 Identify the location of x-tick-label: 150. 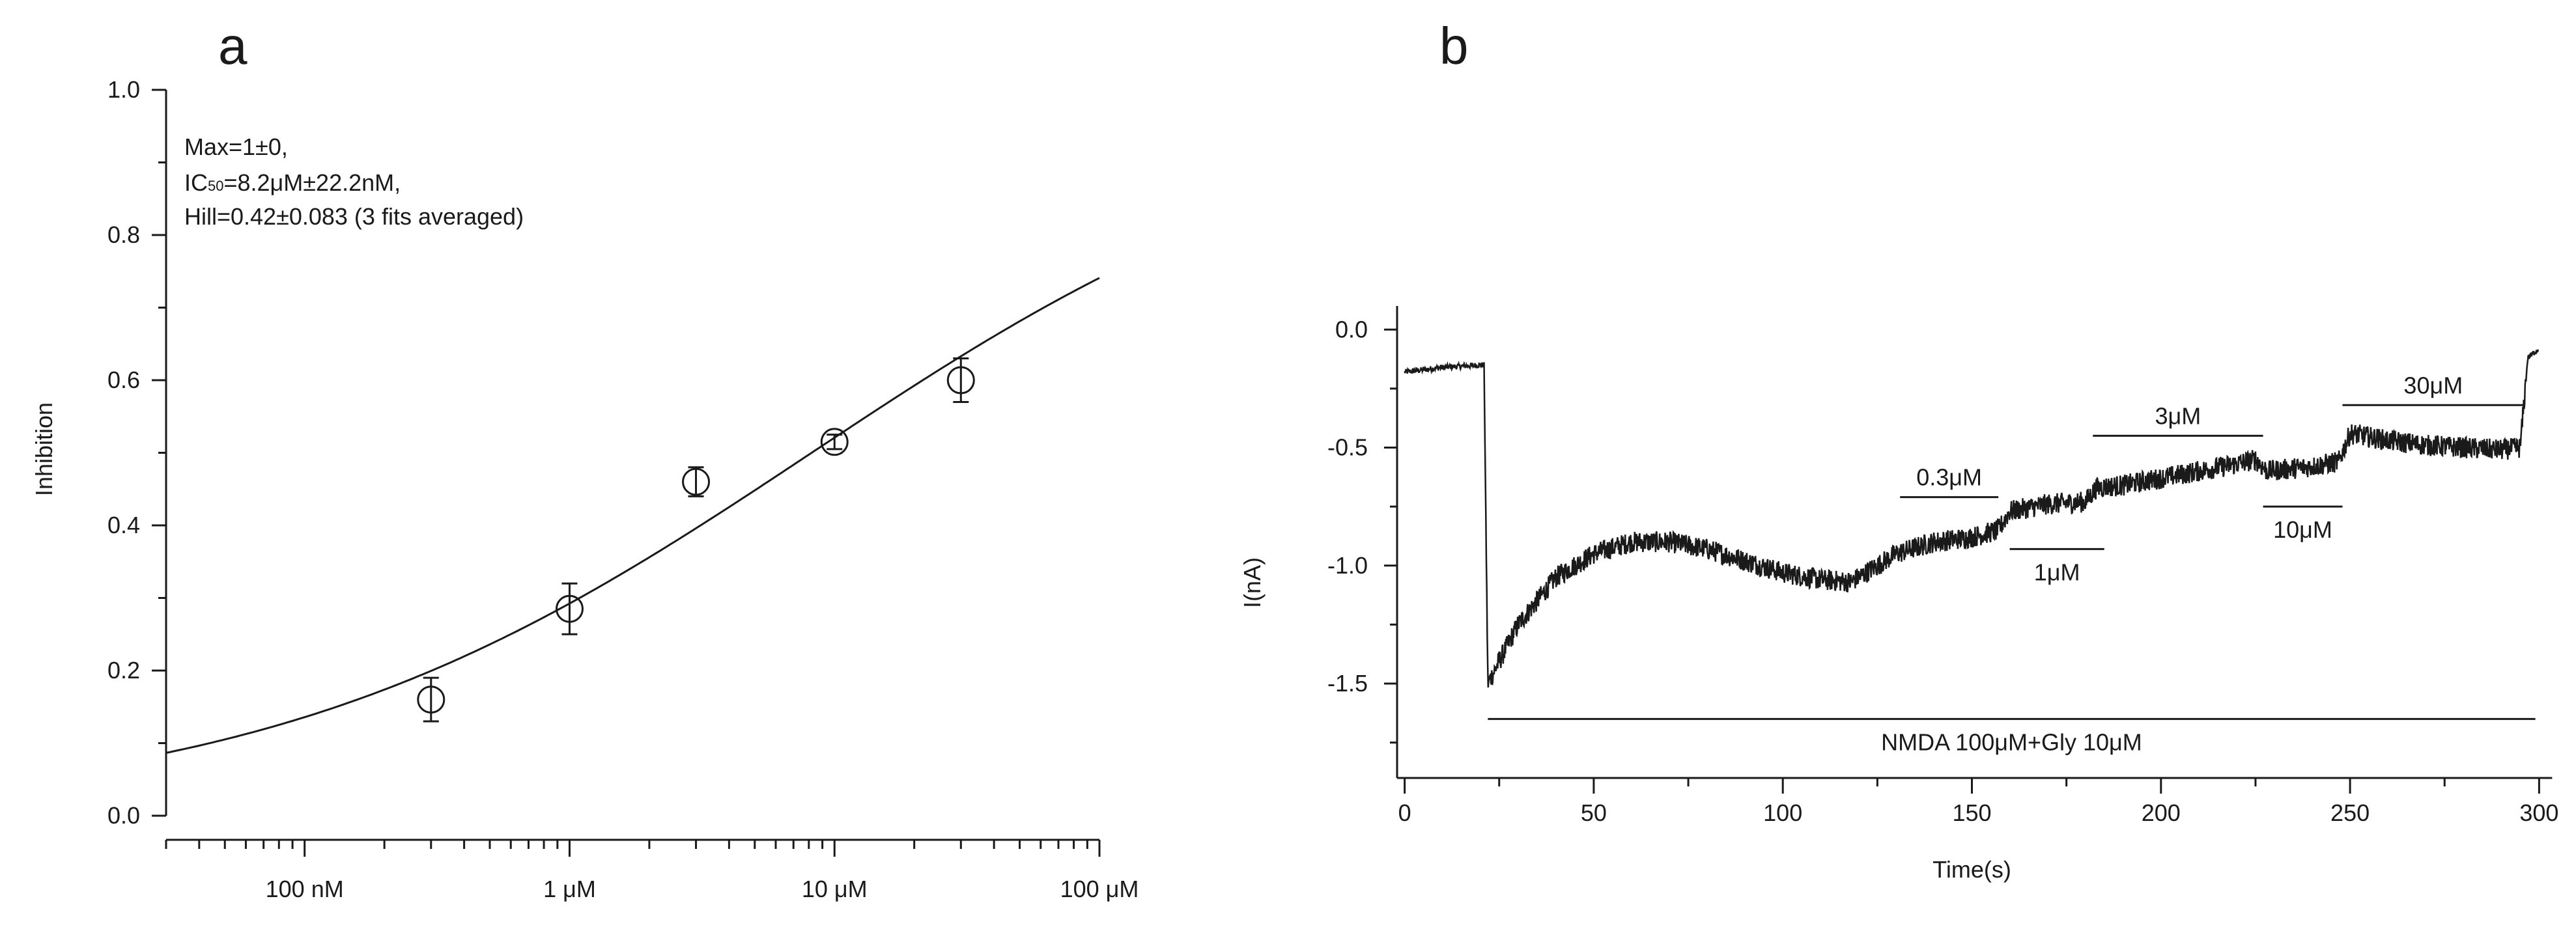
(1971, 812).